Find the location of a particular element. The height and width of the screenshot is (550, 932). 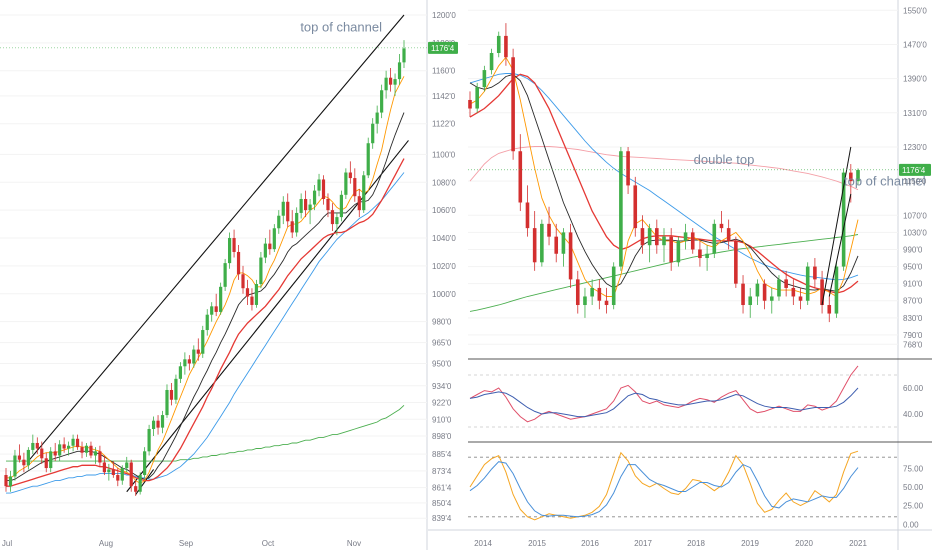

left-price-tag-text: 1176'4 is located at coordinates (443, 48).